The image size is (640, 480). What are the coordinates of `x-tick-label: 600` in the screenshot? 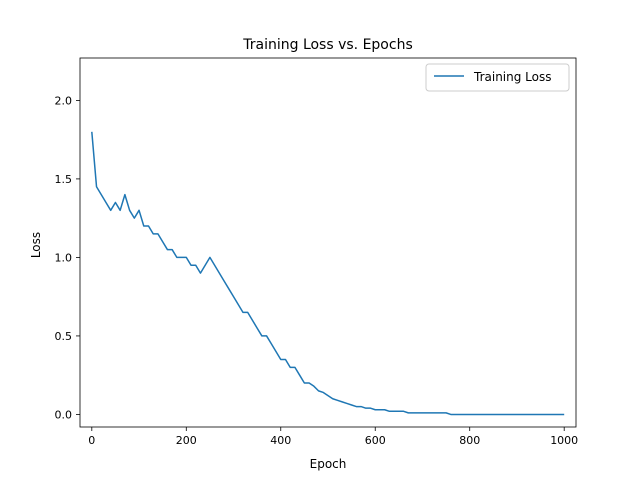 It's located at (375, 440).